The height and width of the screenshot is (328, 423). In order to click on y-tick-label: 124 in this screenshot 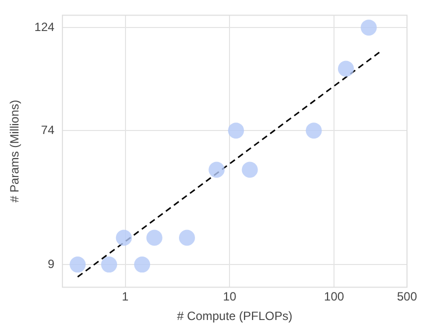, I will do `click(44, 27)`.